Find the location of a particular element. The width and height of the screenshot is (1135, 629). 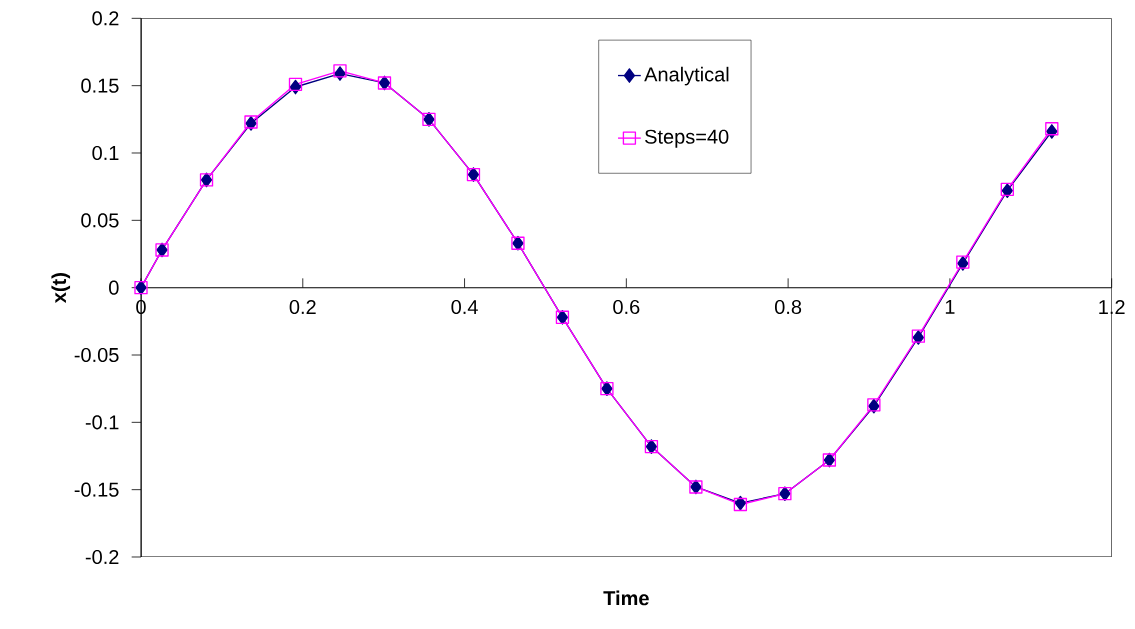

x-tick-label: 0.8 is located at coordinates (788, 307).